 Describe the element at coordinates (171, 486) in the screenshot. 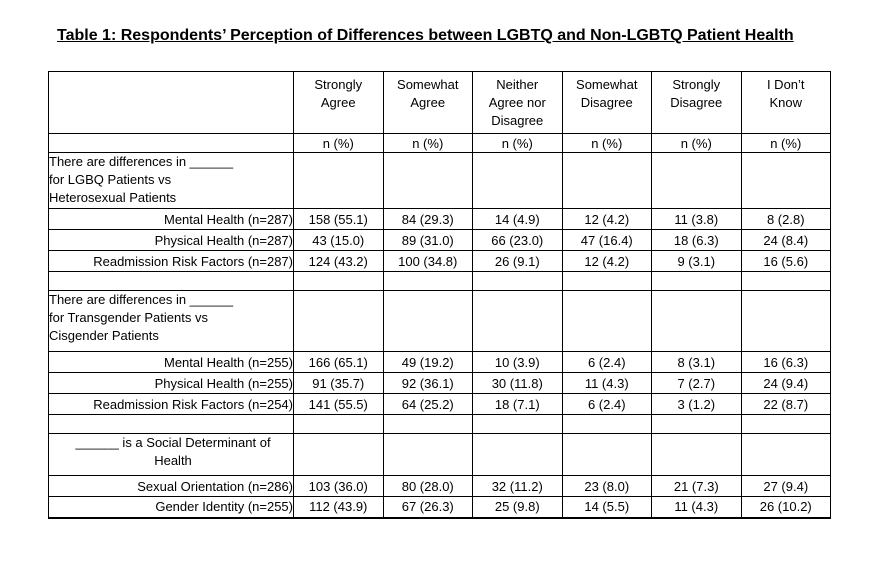

I see `row-label-cell: Sexual Orientation (n=286)` at that location.